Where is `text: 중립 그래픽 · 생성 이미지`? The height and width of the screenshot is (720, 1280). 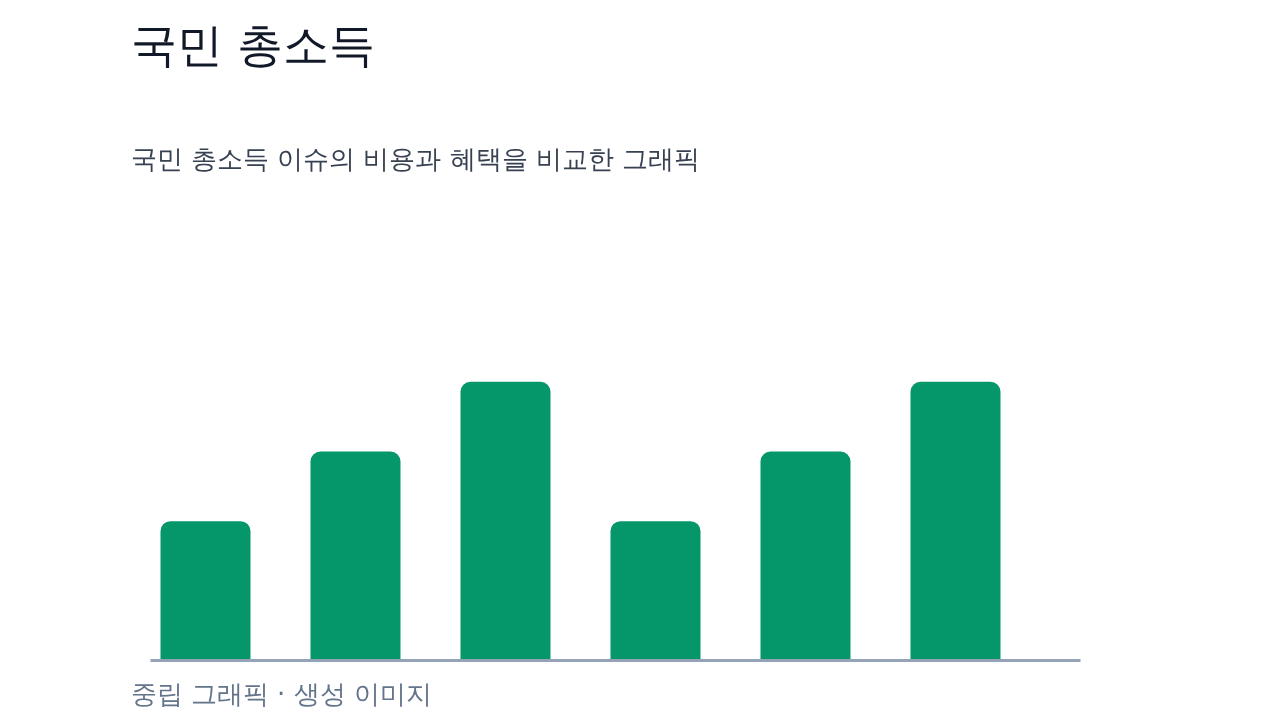 text: 중립 그래픽 · 생성 이미지 is located at coordinates (281, 693).